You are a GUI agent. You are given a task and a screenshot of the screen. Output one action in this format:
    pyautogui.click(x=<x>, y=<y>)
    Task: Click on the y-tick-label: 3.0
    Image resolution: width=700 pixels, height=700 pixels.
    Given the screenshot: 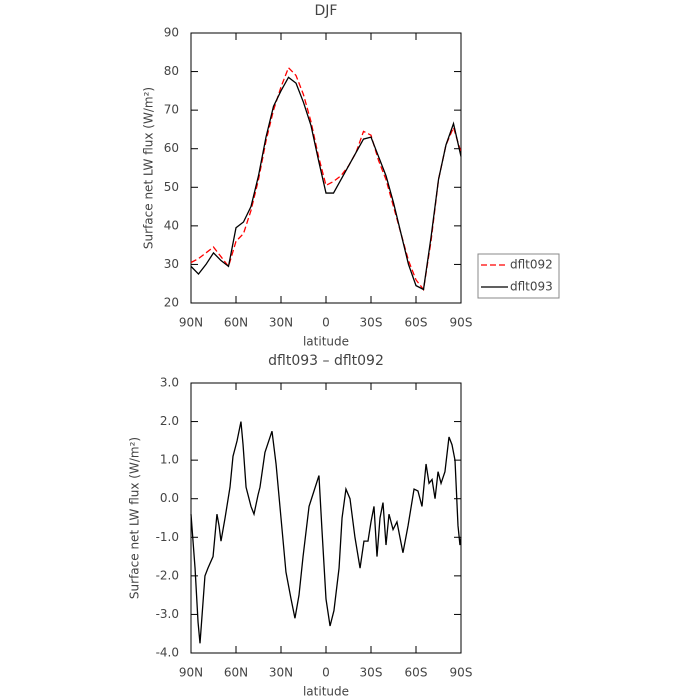 What is the action you would take?
    pyautogui.click(x=169, y=383)
    